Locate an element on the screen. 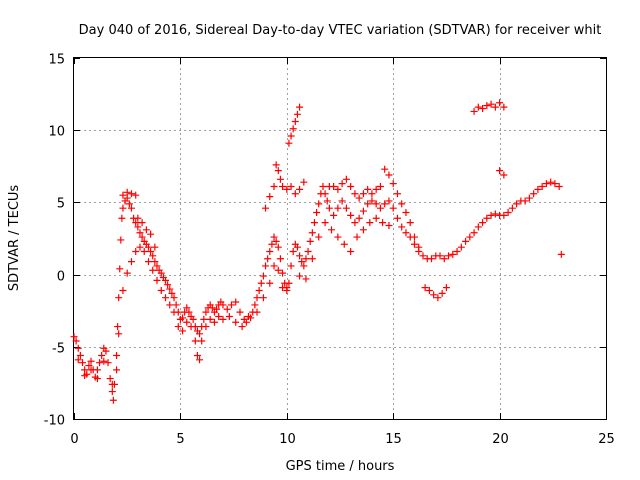 The height and width of the screenshot is (480, 640). x-tick-label: 5 is located at coordinates (180, 439).